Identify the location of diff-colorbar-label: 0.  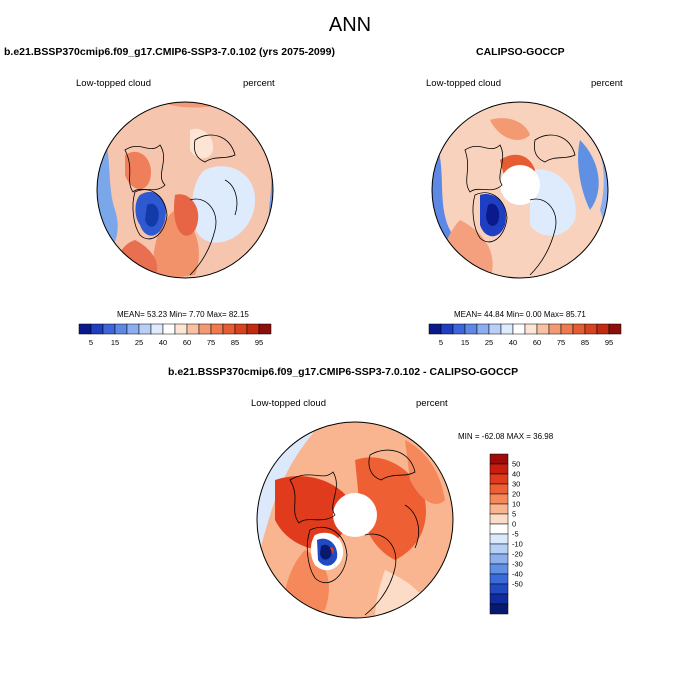
(514, 524).